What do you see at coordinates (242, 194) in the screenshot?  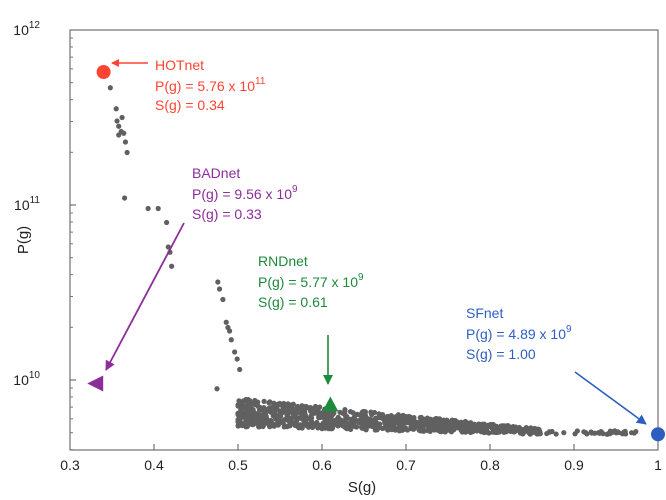 I see `badnet-p-text: P(g) = 9.56 x 10` at bounding box center [242, 194].